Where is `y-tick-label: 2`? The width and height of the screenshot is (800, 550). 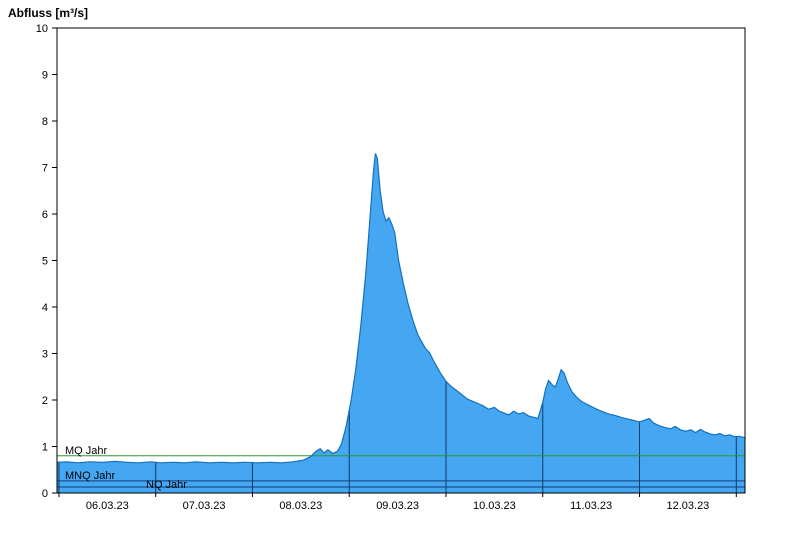 y-tick-label: 2 is located at coordinates (45, 401).